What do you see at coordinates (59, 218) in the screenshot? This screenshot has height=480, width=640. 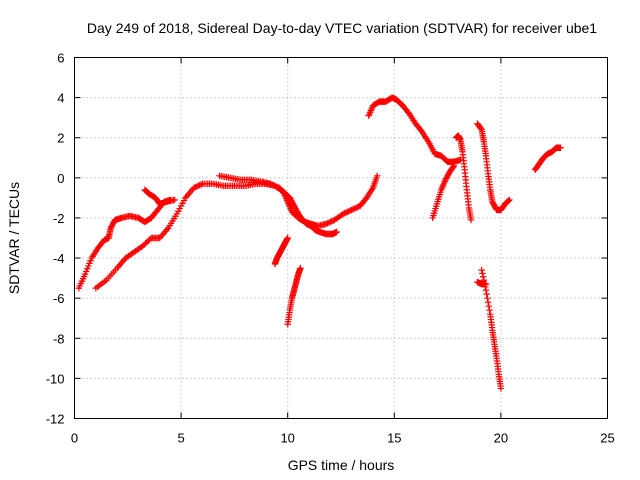 I see `y-tick-label: -2` at bounding box center [59, 218].